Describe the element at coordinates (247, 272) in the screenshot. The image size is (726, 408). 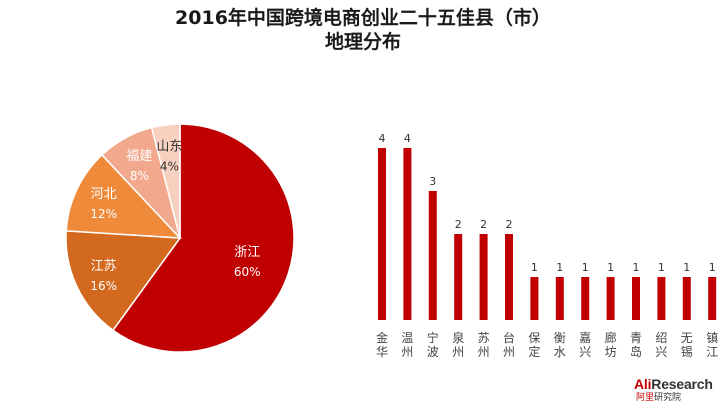
I see `pie-label-pct-0: 60%` at that location.